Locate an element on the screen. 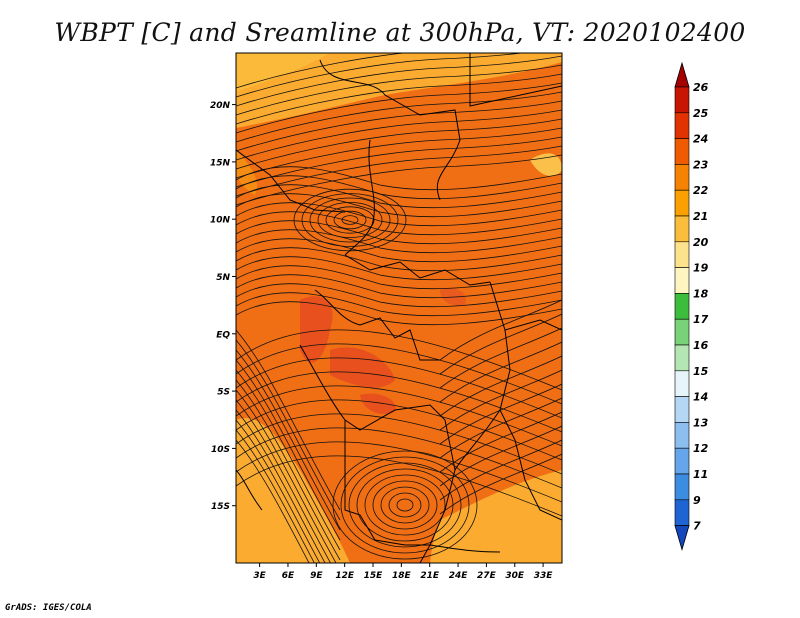 The width and height of the screenshot is (800, 618). lon-tick-label: 24E is located at coordinates (459, 576).